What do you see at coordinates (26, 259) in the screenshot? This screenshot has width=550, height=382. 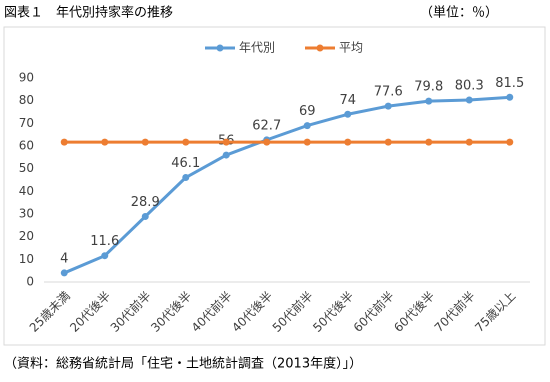 I see `y-tick-label: 10` at bounding box center [26, 259].